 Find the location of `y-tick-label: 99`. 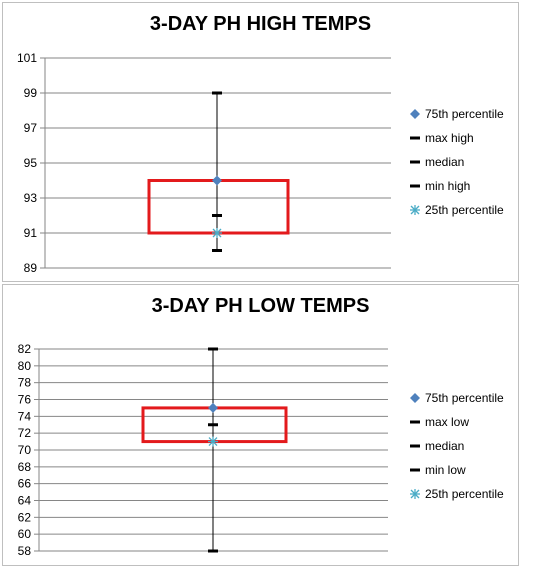

y-tick-label: 99 is located at coordinates (31, 93).